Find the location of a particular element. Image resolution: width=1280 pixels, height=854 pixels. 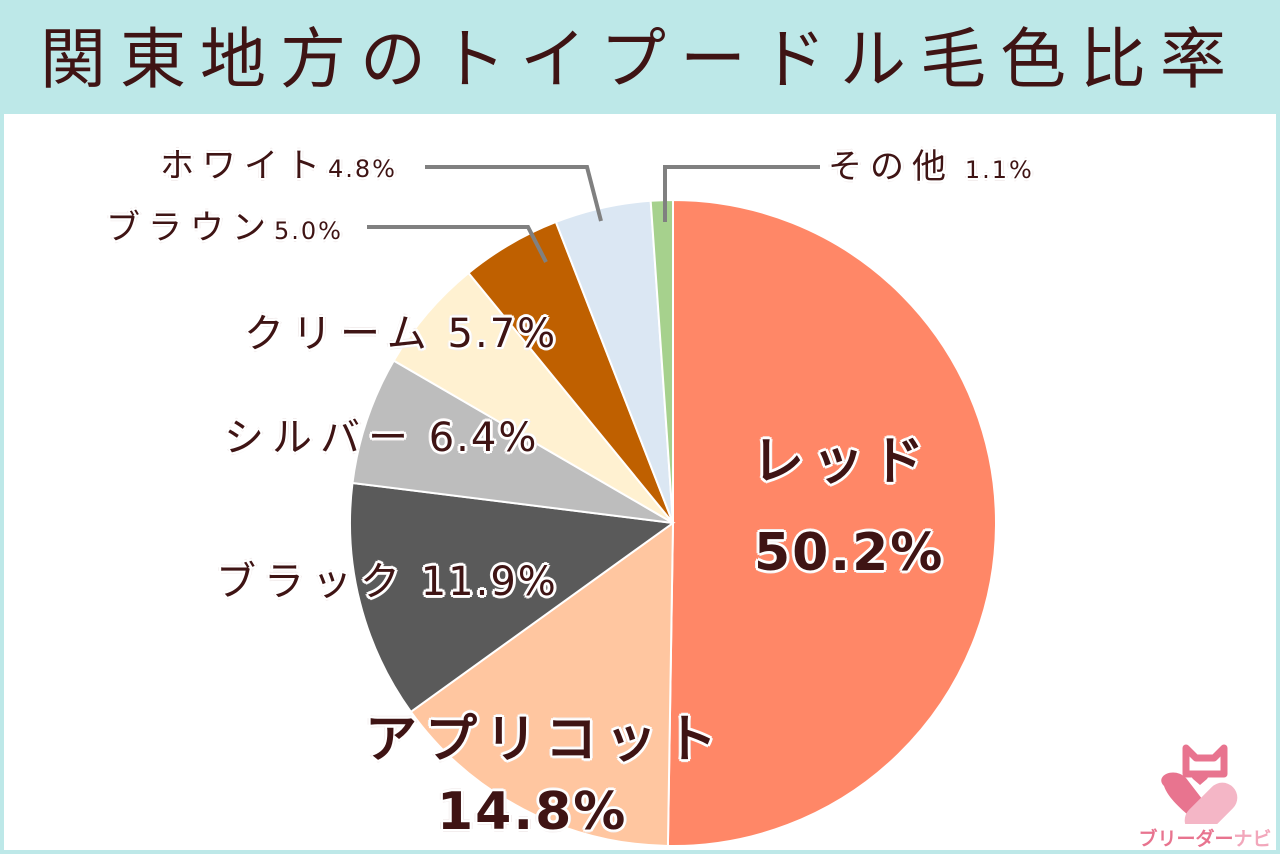

label-apricot-value: 14.8% is located at coordinates (532, 812).